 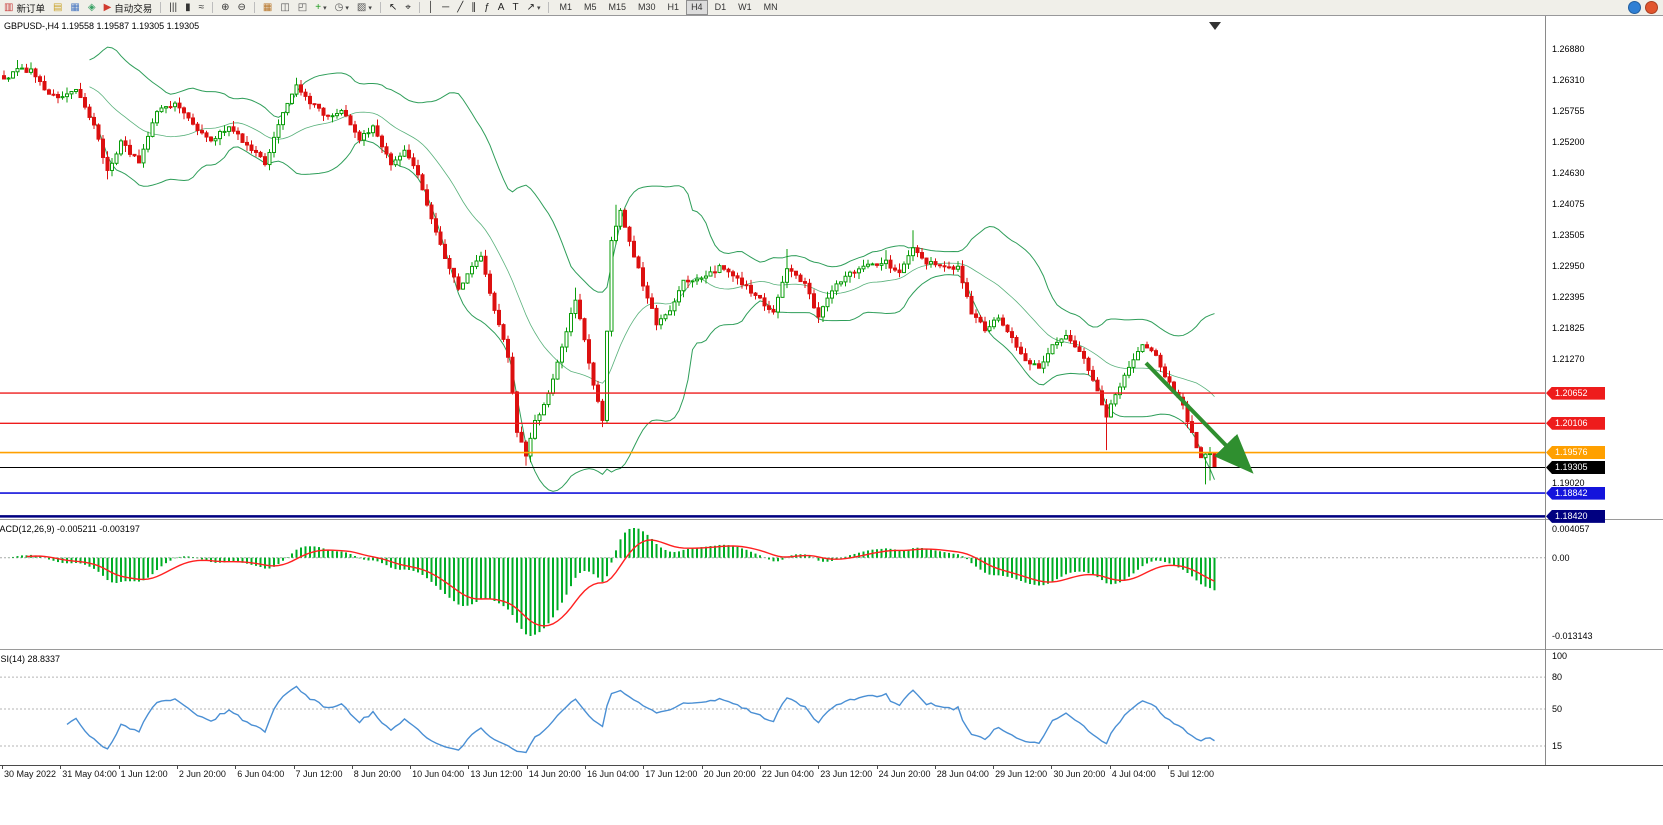 I want to click on trendline-button: ╱, so click(x=460, y=7).